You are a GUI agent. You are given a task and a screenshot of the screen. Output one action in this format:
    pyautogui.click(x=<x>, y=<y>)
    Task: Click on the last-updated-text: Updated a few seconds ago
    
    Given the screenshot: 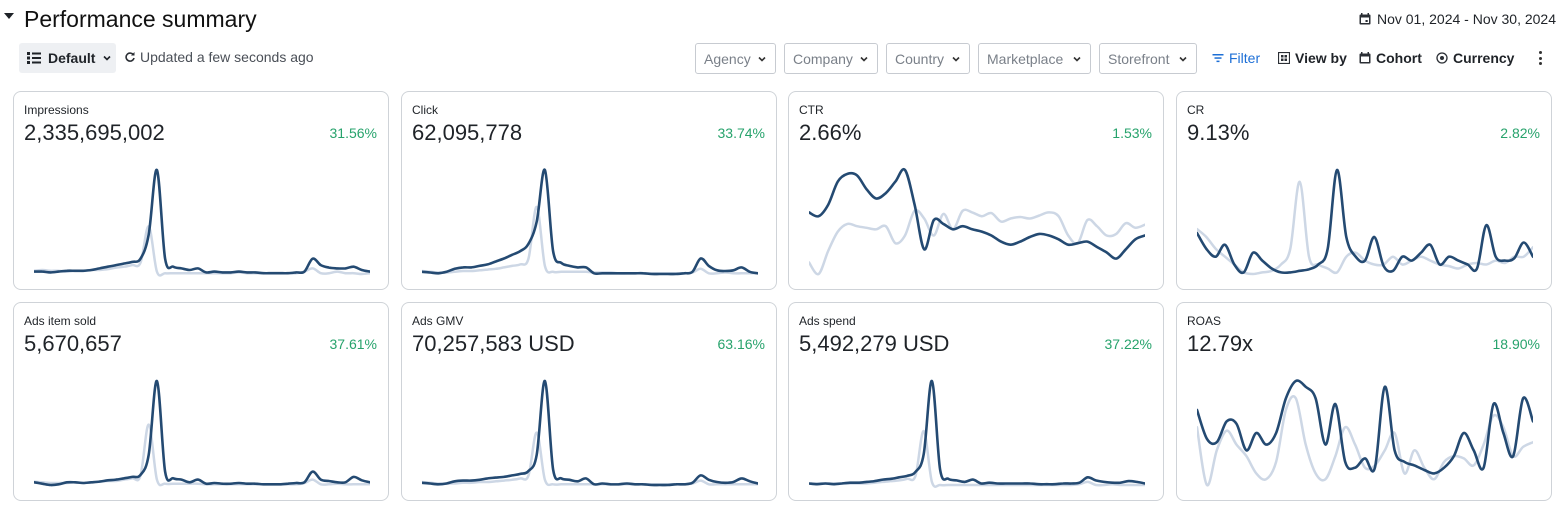 What is the action you would take?
    pyautogui.click(x=227, y=57)
    